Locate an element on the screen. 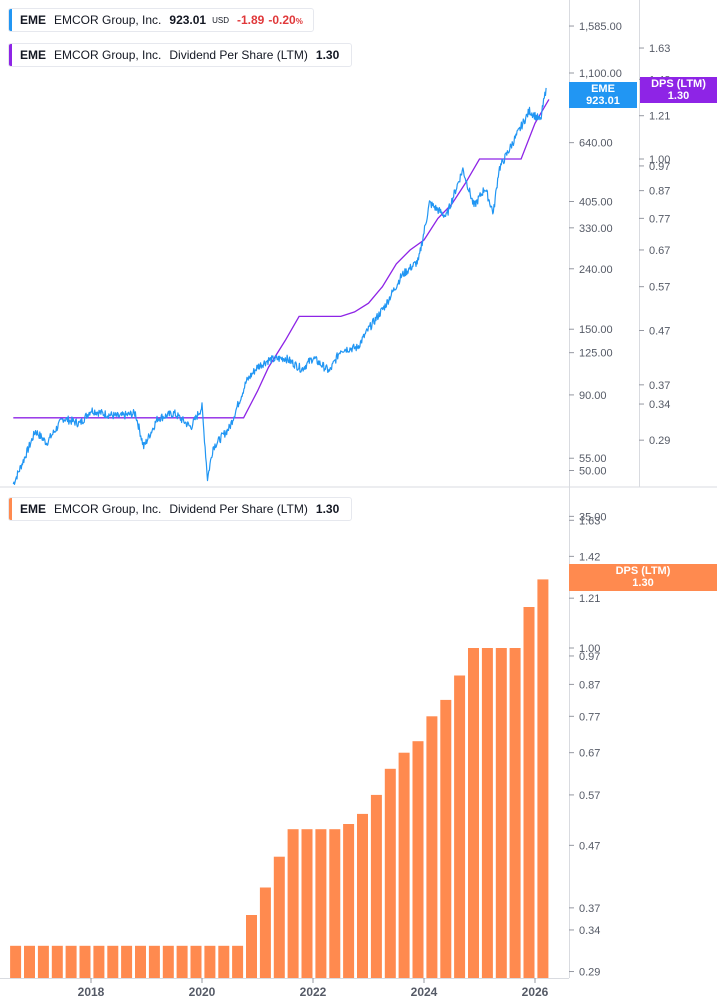 The image size is (717, 1005). dps-bar-legend-swatch is located at coordinates (10, 509).